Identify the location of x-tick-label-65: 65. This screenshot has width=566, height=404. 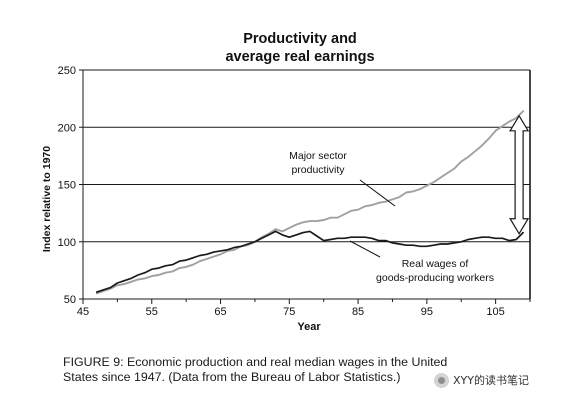
(220, 312).